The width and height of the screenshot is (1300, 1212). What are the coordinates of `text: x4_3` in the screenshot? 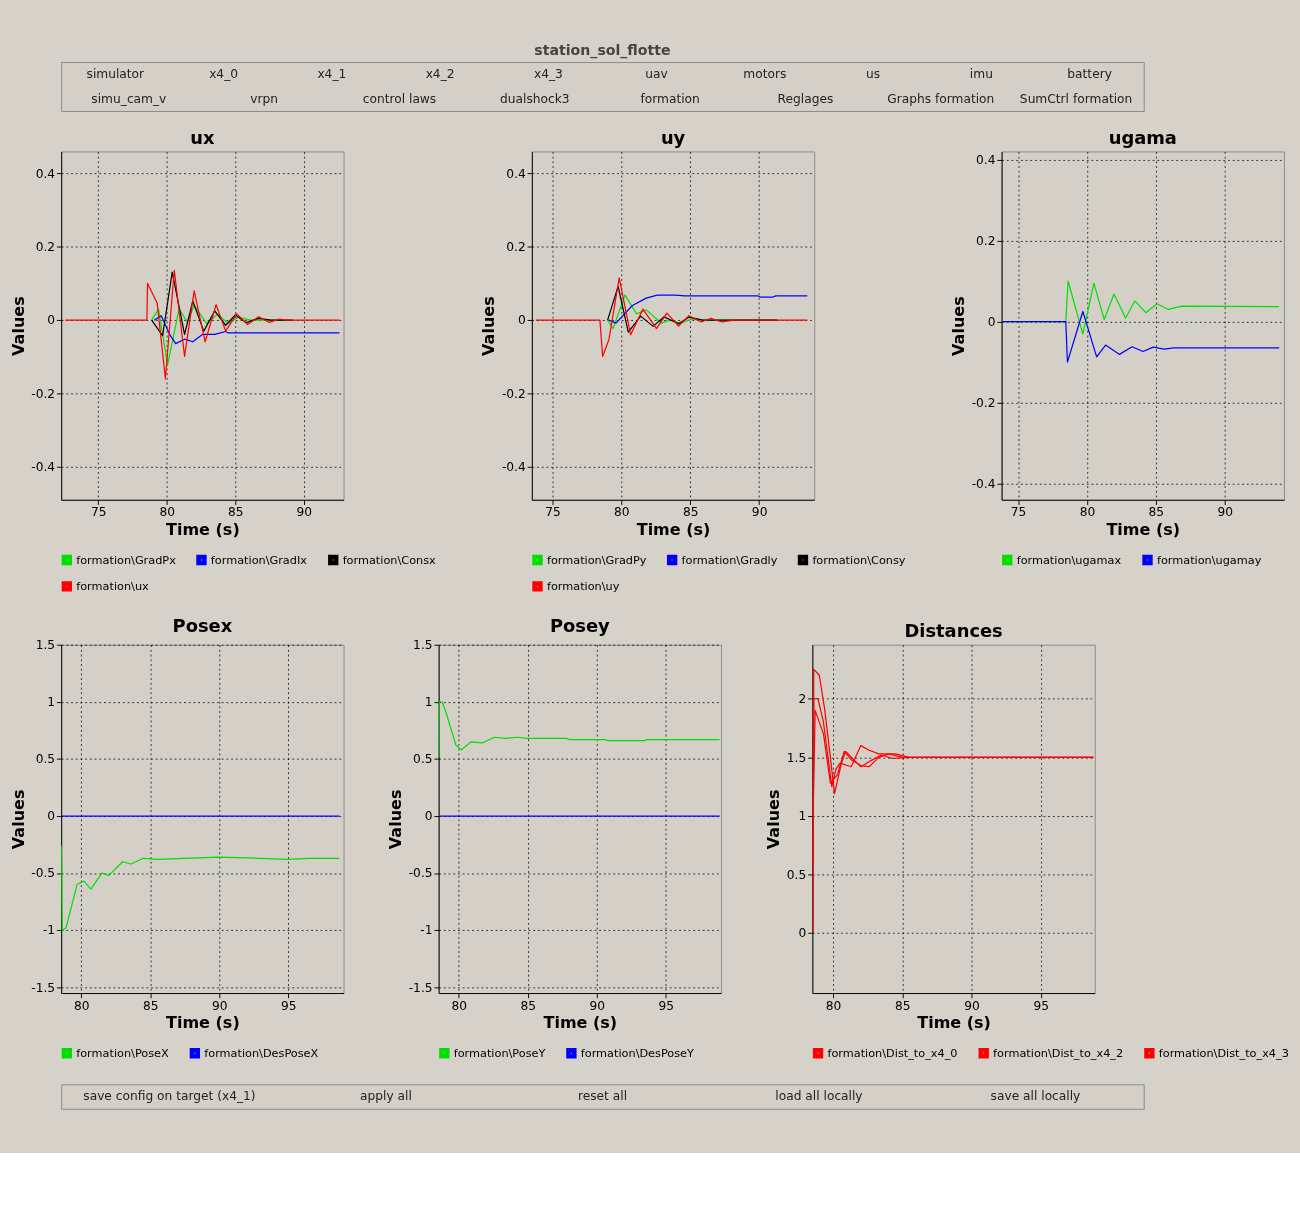 It's located at (548, 74).